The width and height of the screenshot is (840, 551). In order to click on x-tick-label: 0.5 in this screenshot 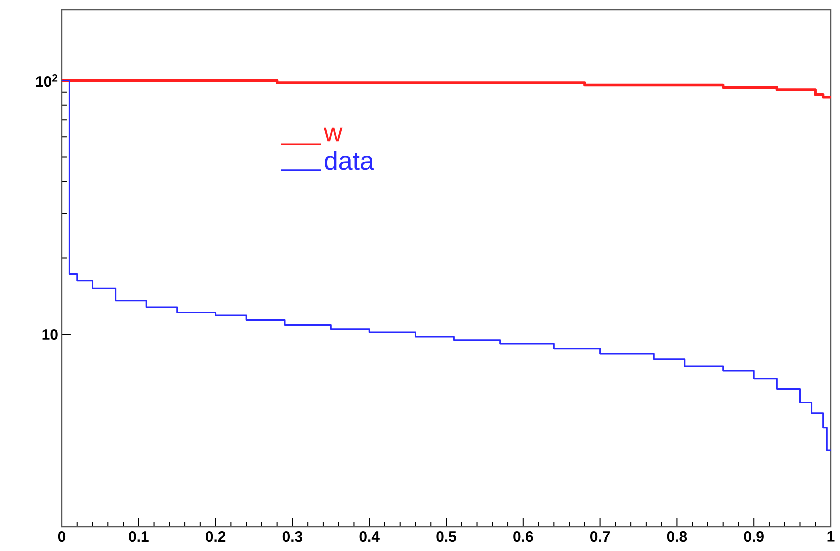, I will do `click(446, 537)`.